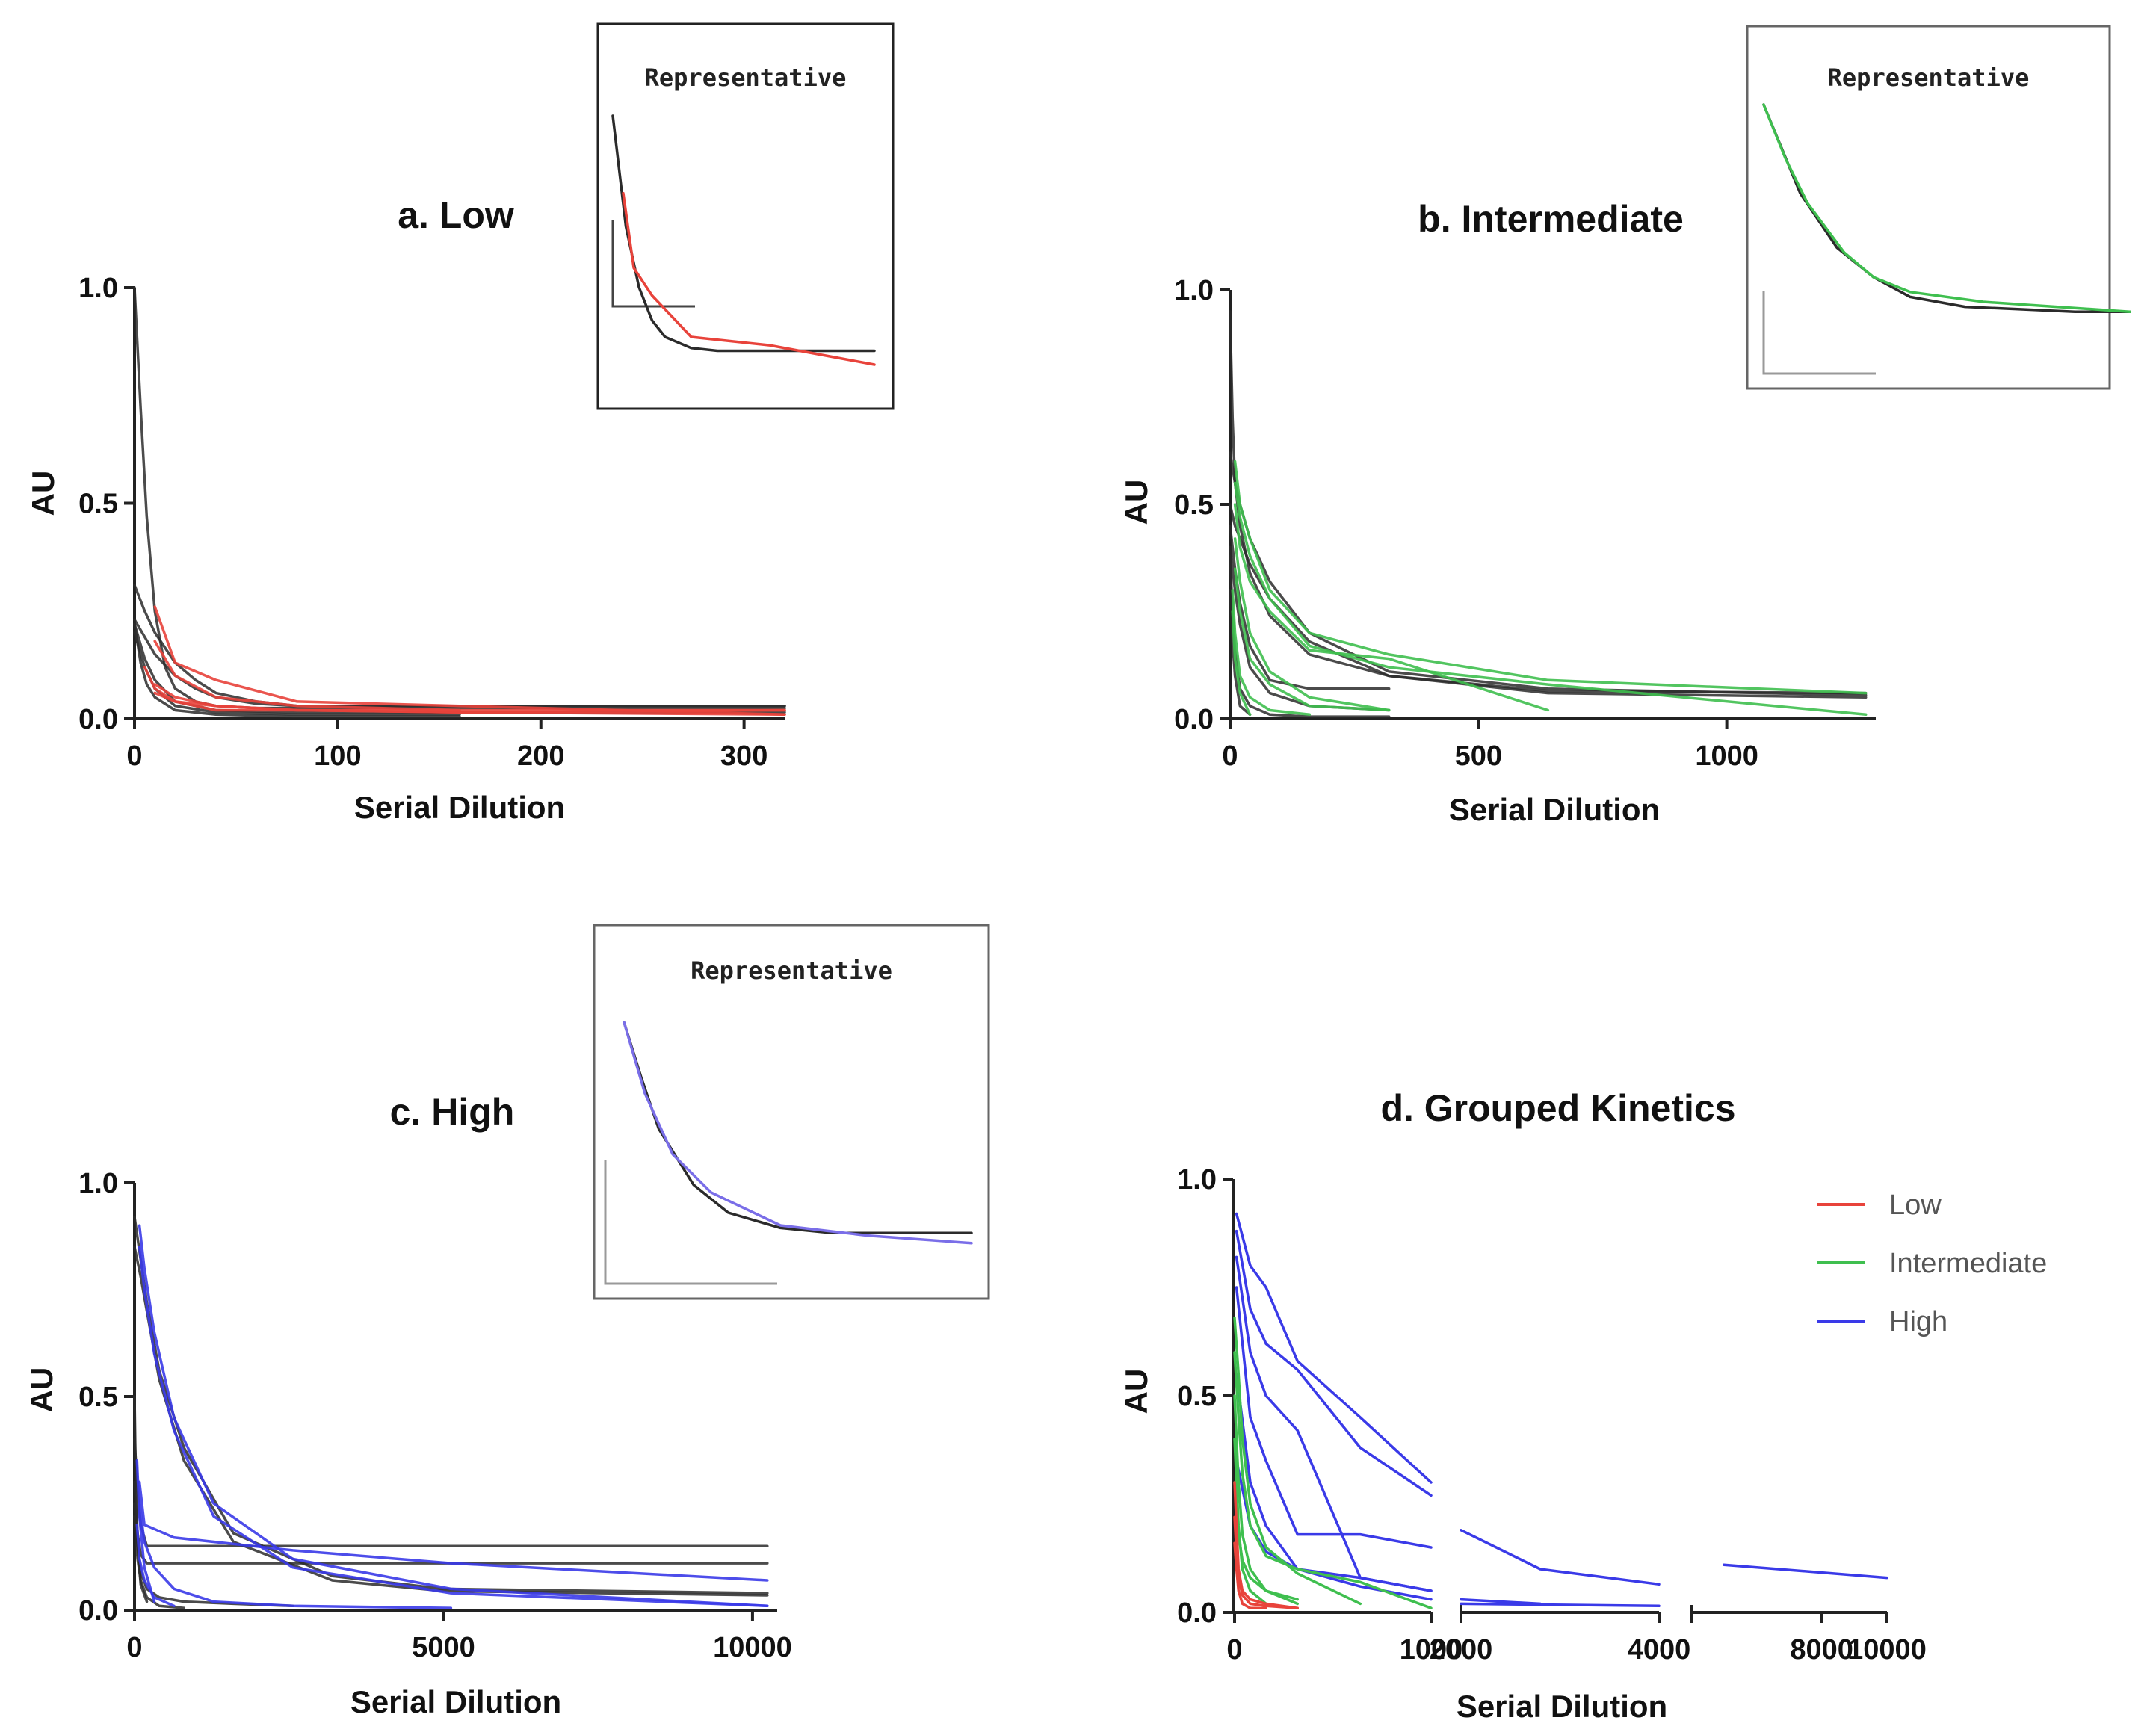  I want to click on panel-title-high: c. High, so click(452, 1112).